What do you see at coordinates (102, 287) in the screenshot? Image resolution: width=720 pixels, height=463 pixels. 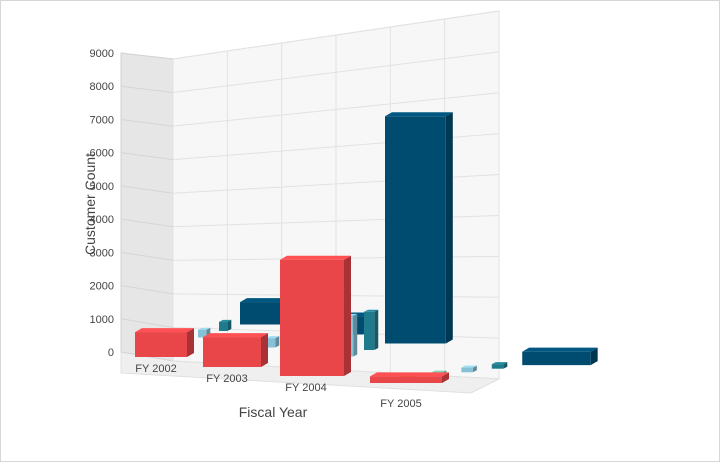 I see `y-tick-label: 2000` at bounding box center [102, 287].